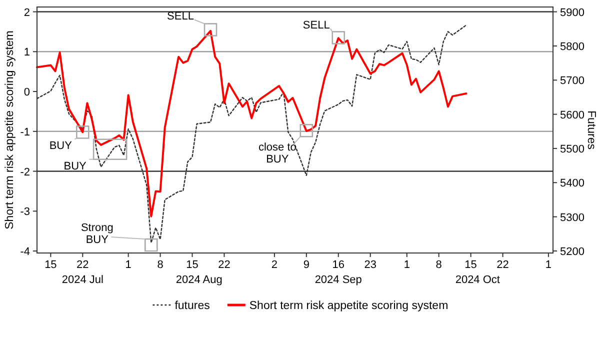 This screenshot has height=338, width=602. Describe the element at coordinates (27, 92) in the screenshot. I see `y-tick-label: 0` at that location.